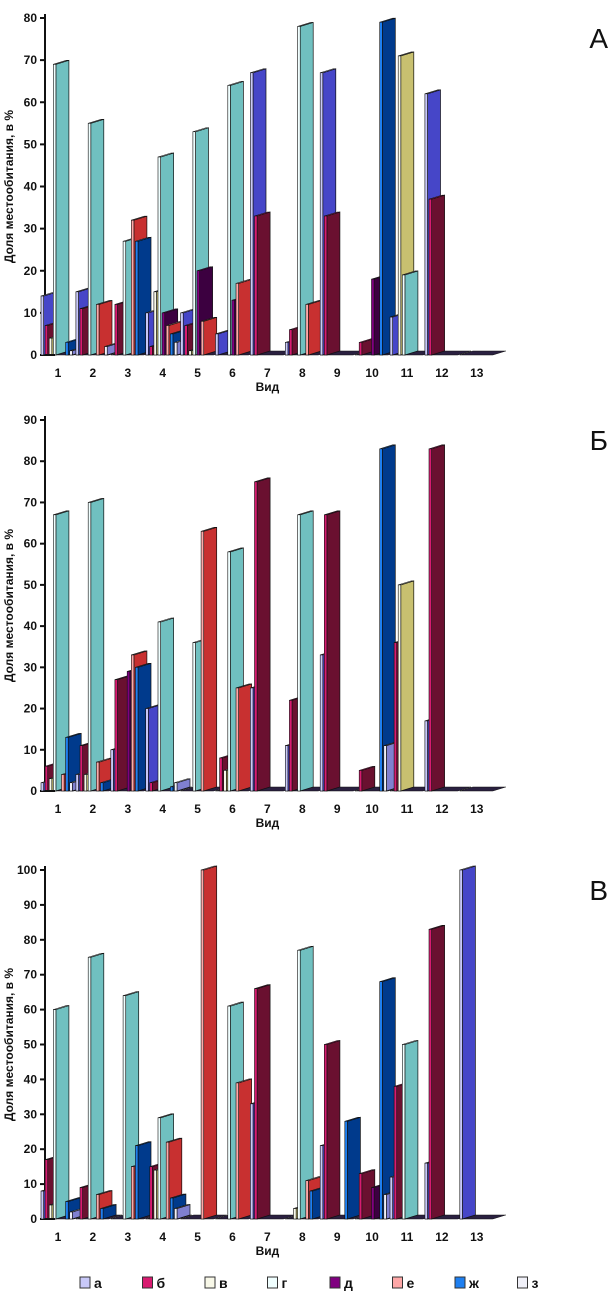 The height and width of the screenshot is (1303, 615). What do you see at coordinates (337, 1237) in the screenshot?
I see `x-tick-label: 9` at bounding box center [337, 1237].